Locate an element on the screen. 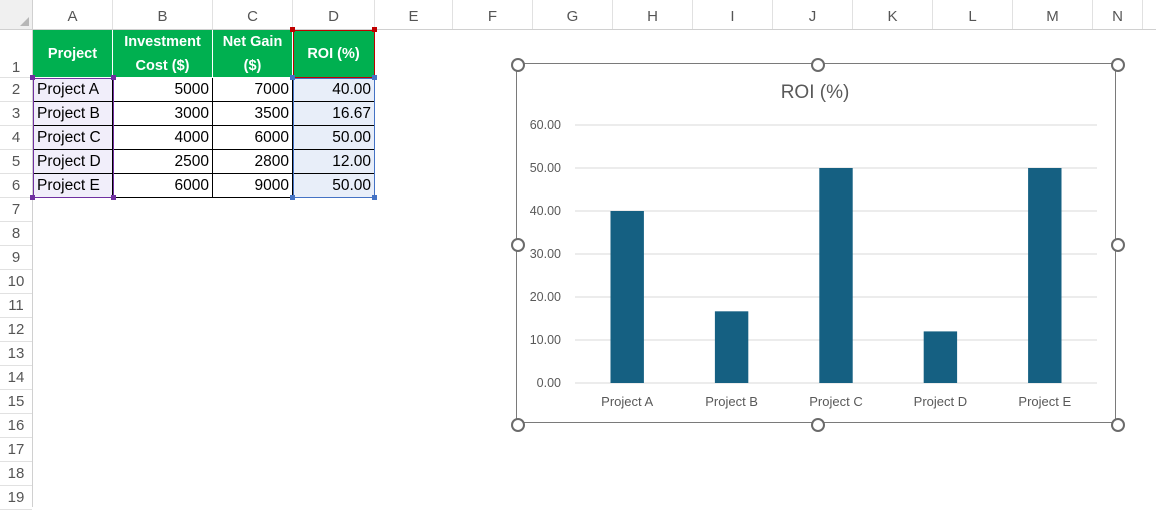  column-header-a: A is located at coordinates (73, 14).